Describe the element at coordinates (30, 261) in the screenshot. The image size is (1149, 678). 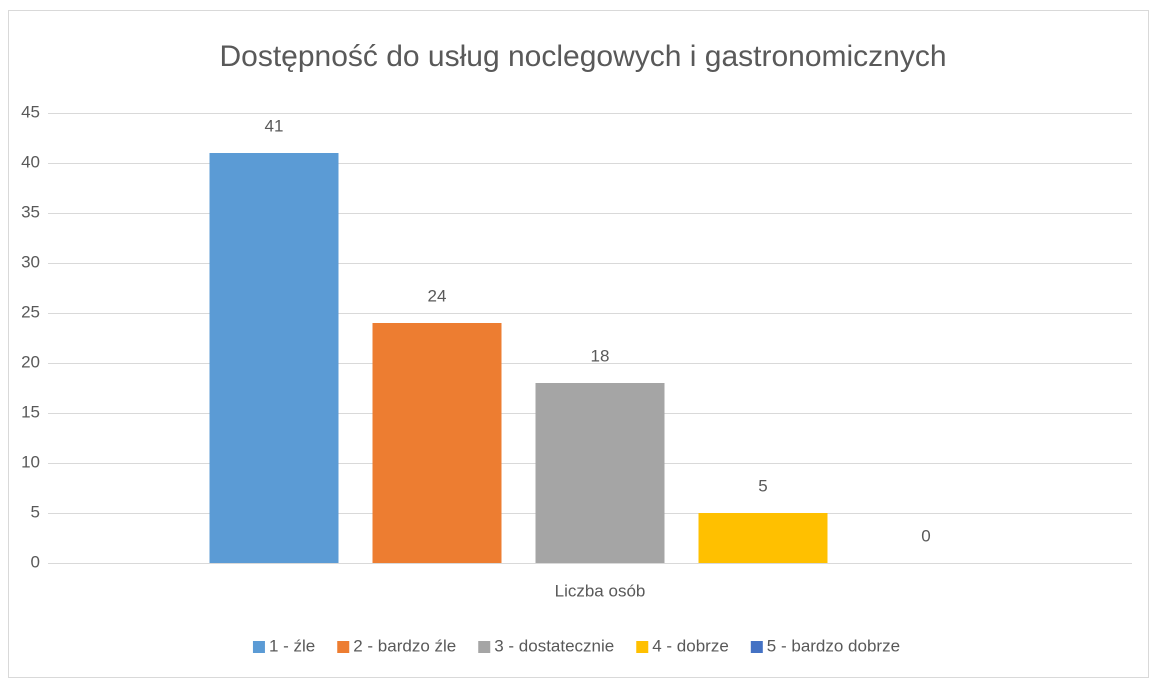
I see `y-tick-label: 30` at that location.